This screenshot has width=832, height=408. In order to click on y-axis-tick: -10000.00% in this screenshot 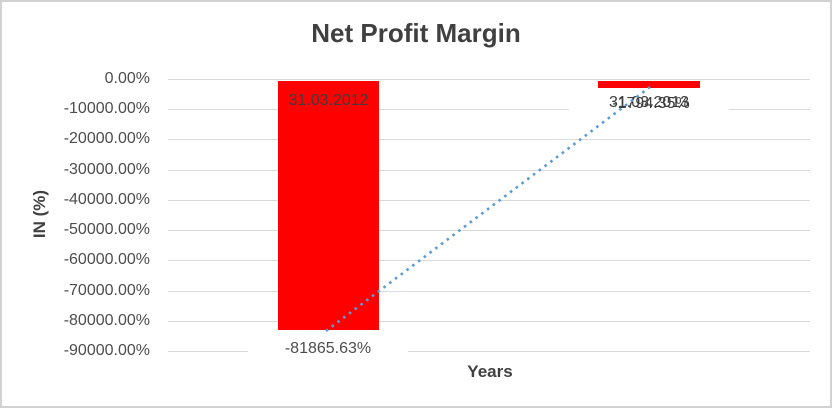, I will do `click(106, 108)`.